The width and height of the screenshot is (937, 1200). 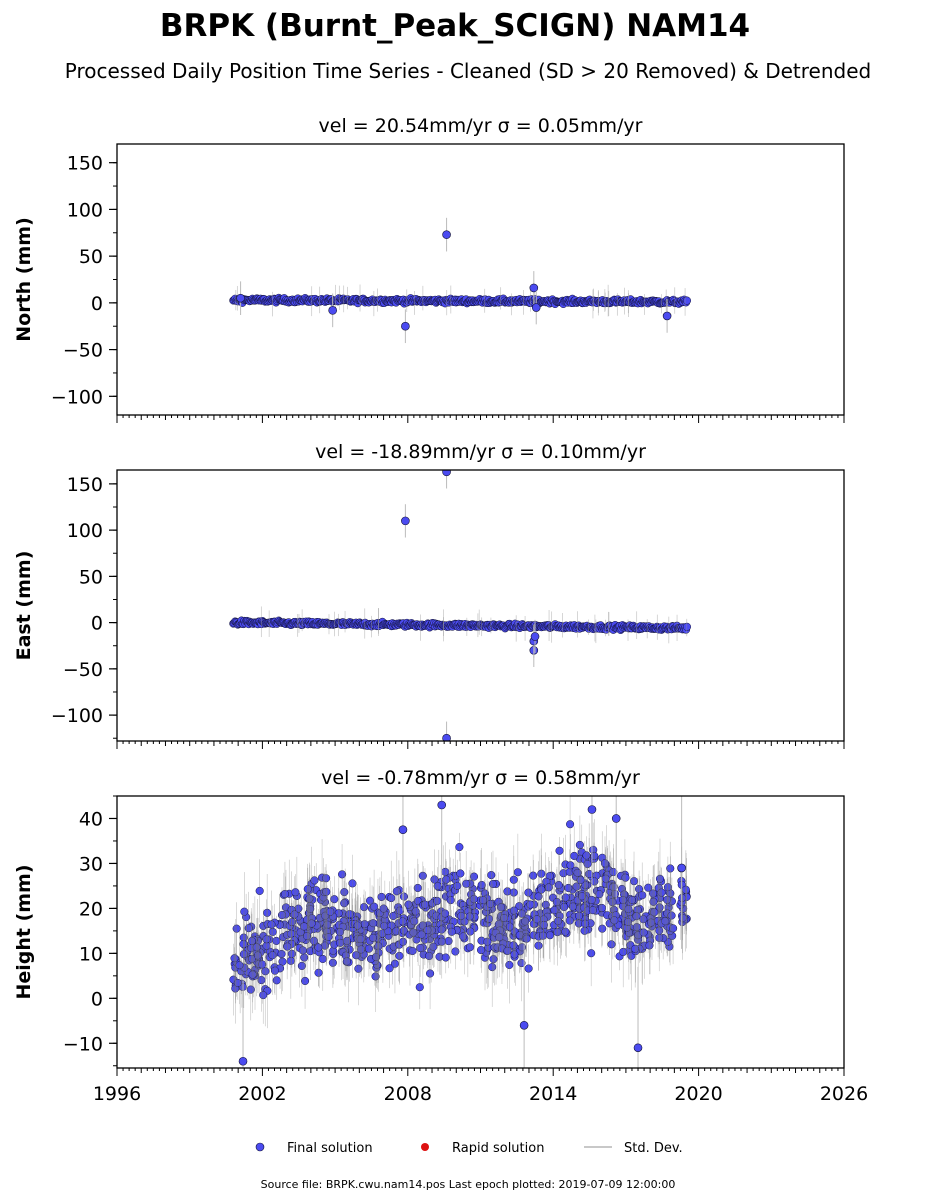 What do you see at coordinates (83, 1044) in the screenshot?
I see `y-tick-label: −10` at bounding box center [83, 1044].